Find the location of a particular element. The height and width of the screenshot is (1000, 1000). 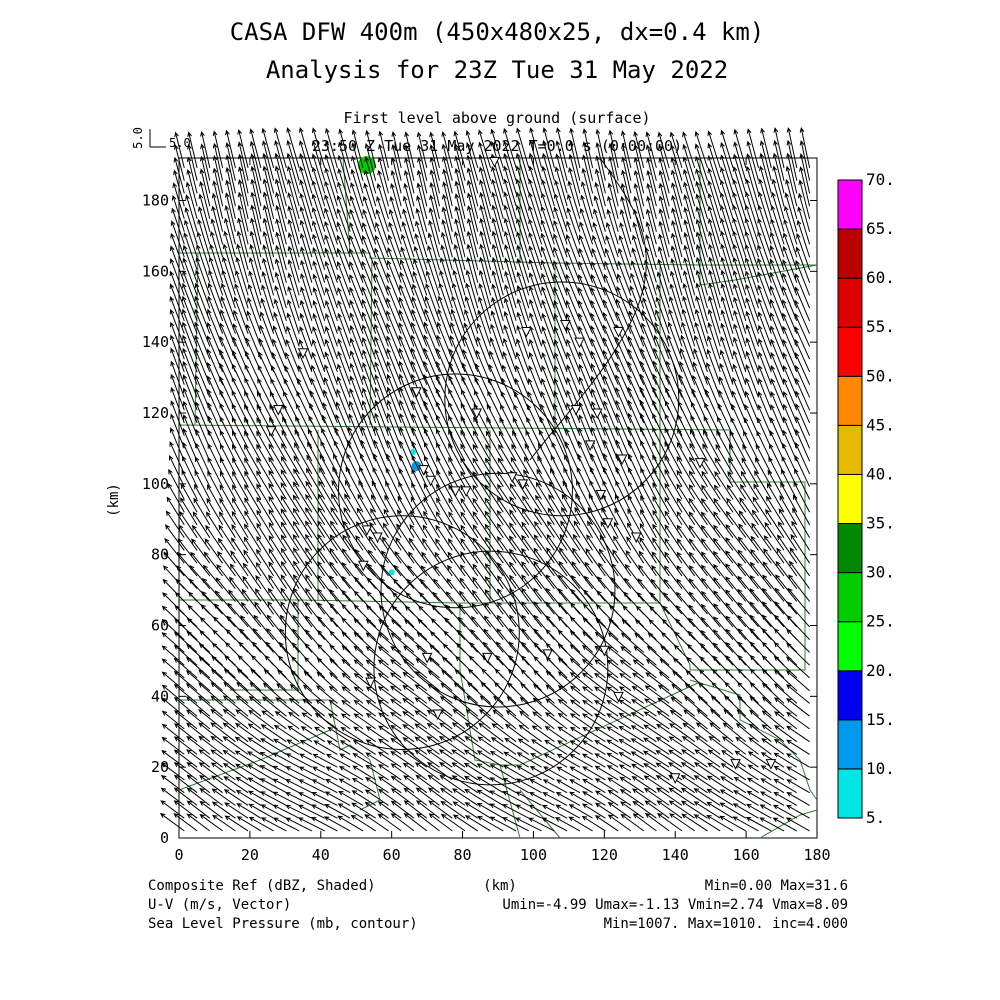

colorbar-box is located at coordinates (850, 204).